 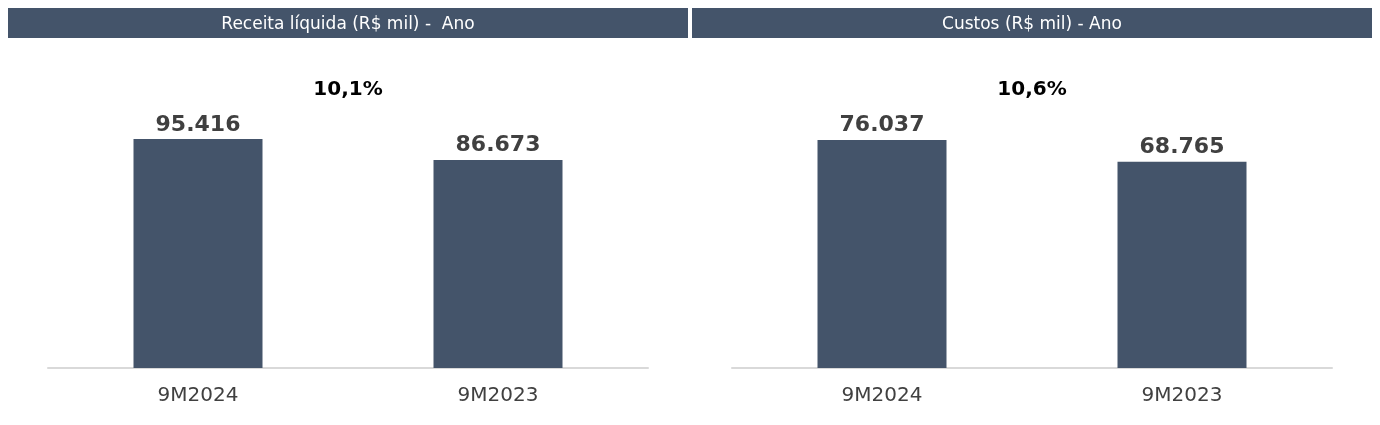 What do you see at coordinates (1032, 88) in the screenshot?
I see `text: 10,6%` at bounding box center [1032, 88].